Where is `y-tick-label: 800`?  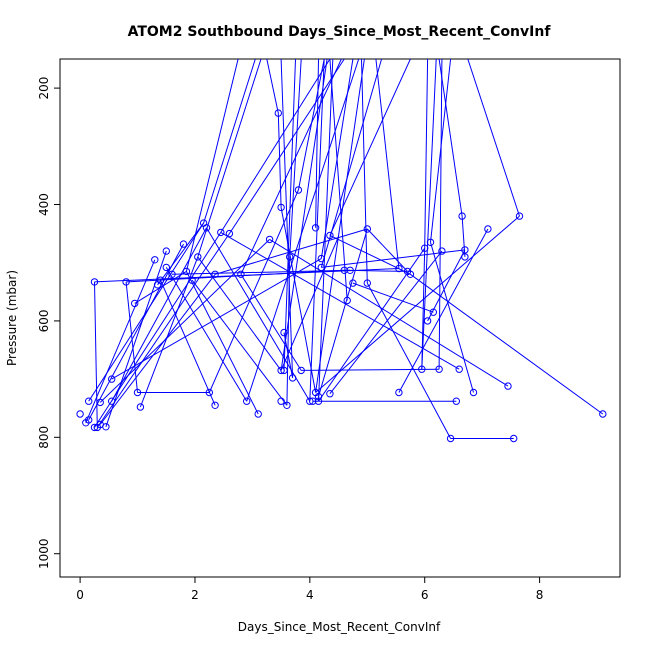
y-tick-label: 800 is located at coordinates (44, 437).